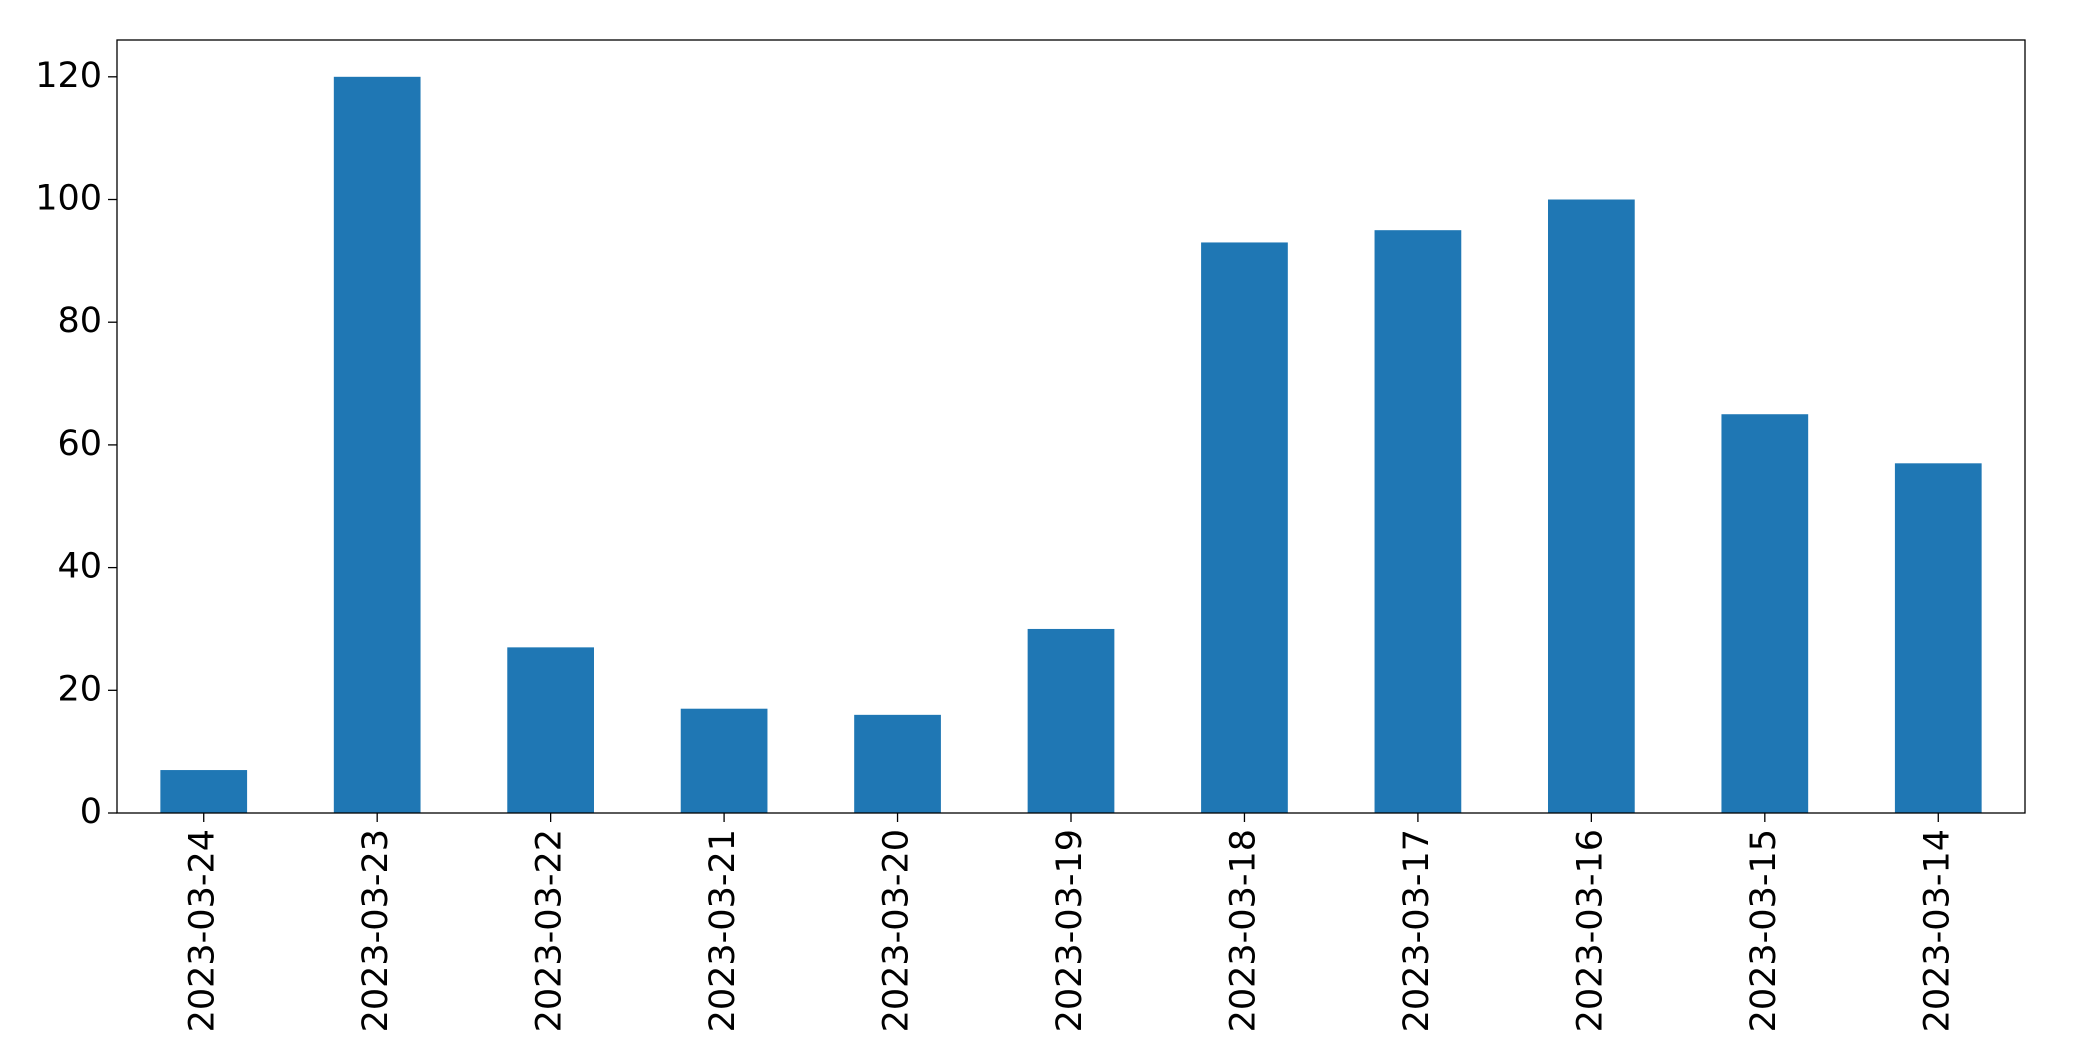 The width and height of the screenshot is (2093, 1061). Describe the element at coordinates (897, 930) in the screenshot. I see `x-tick-label: 2023-03-20` at that location.